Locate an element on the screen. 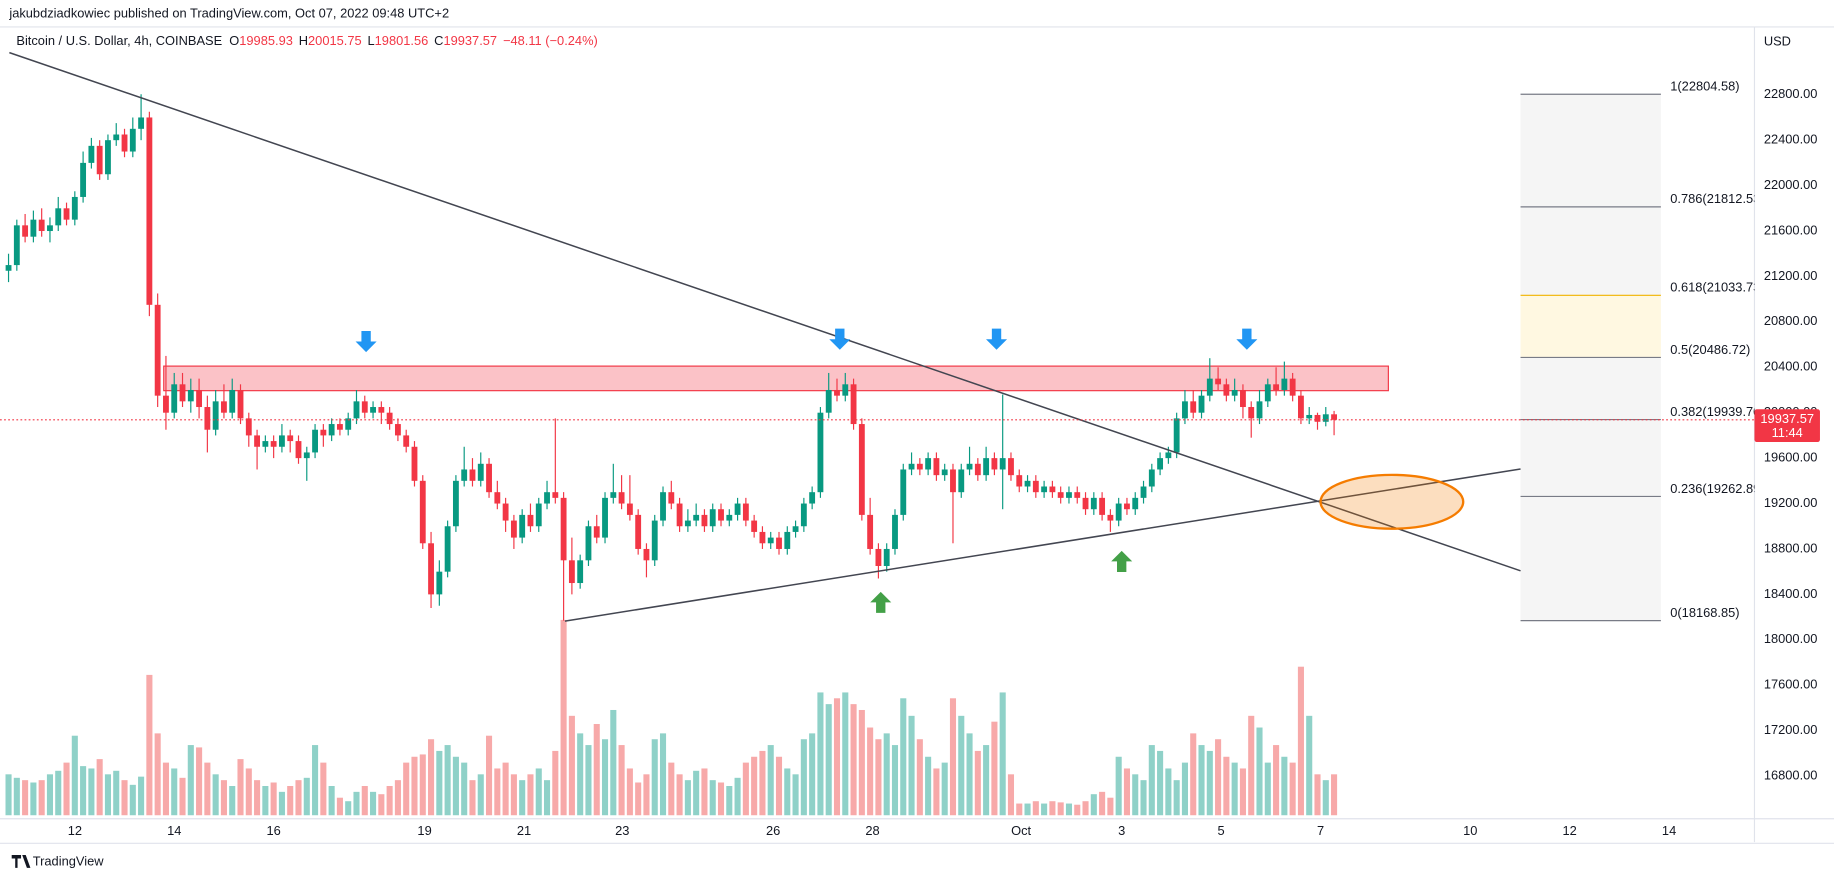 The width and height of the screenshot is (1834, 879). fib-level-label: 0.618(21033.73) is located at coordinates (1717, 287).